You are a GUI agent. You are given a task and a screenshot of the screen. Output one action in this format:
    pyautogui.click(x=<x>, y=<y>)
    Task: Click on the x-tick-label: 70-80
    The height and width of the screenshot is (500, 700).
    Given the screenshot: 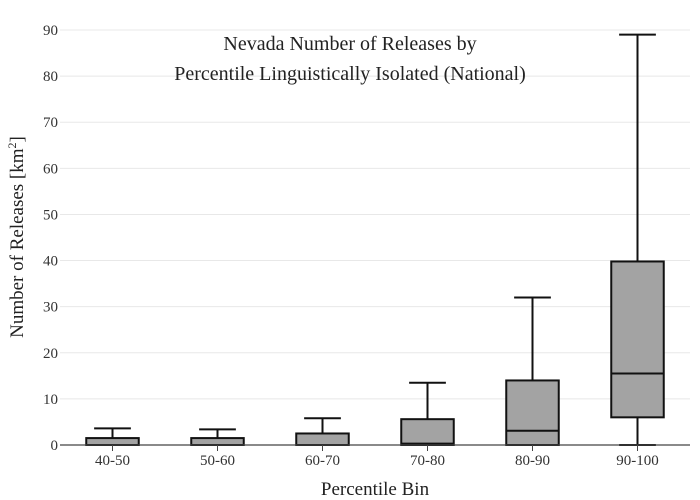 What is the action you would take?
    pyautogui.click(x=427, y=461)
    